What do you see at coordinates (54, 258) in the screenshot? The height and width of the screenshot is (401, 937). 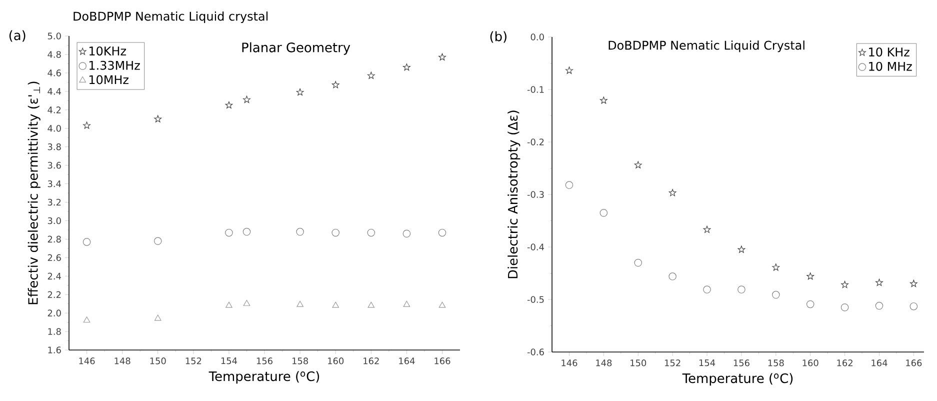 I see `y-tick-label: 2.6` at bounding box center [54, 258].